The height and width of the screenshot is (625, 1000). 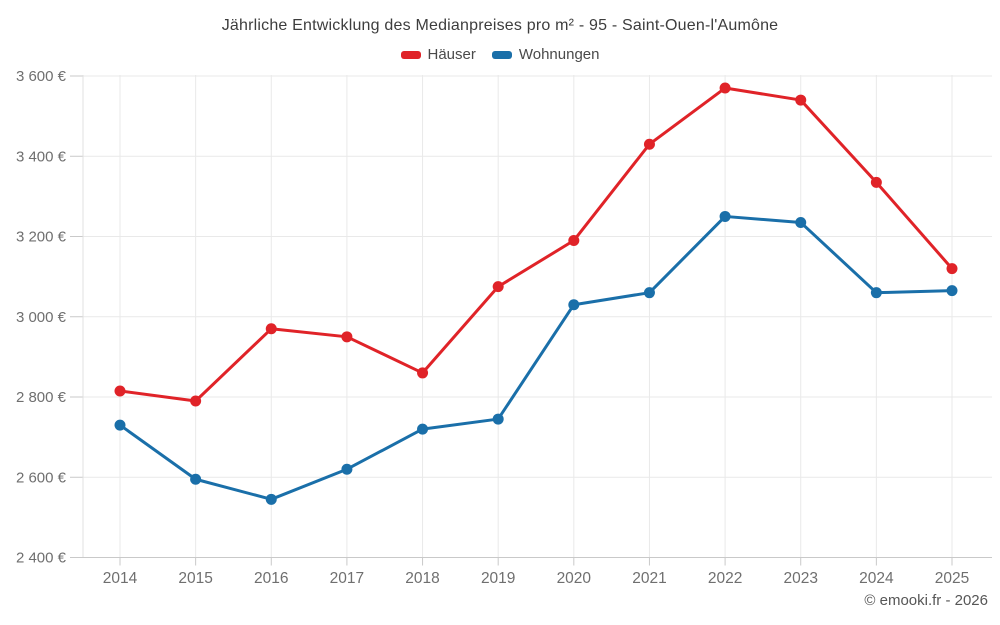 I want to click on x-tick-label: 2014, so click(x=120, y=578).